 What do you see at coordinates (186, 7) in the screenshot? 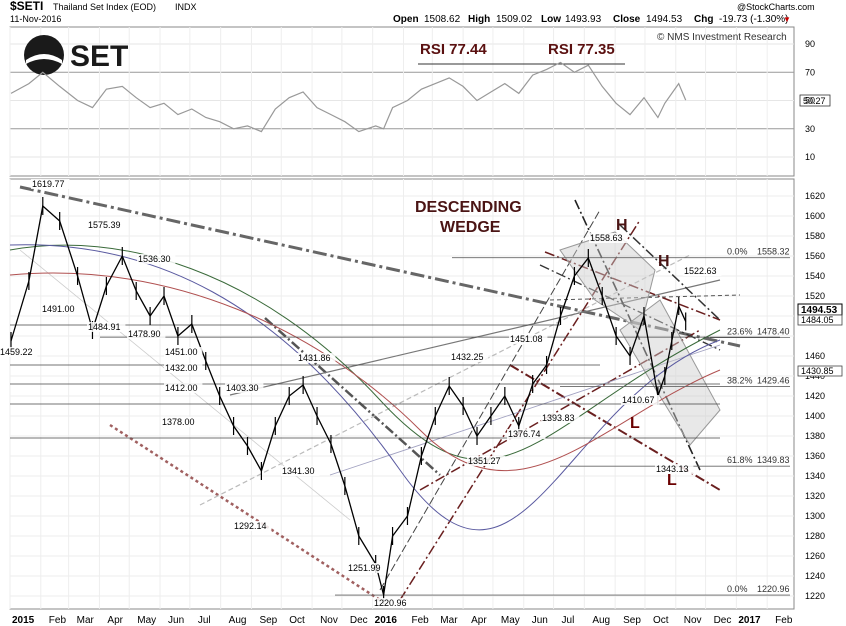
I see `header-exchange: INDX` at bounding box center [186, 7].